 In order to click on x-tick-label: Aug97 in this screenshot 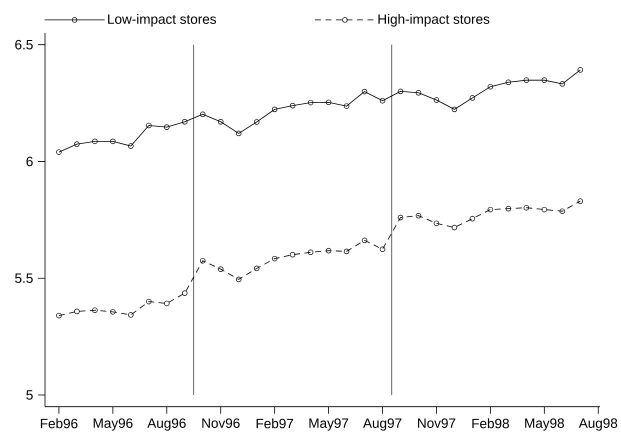, I will do `click(382, 424)`.